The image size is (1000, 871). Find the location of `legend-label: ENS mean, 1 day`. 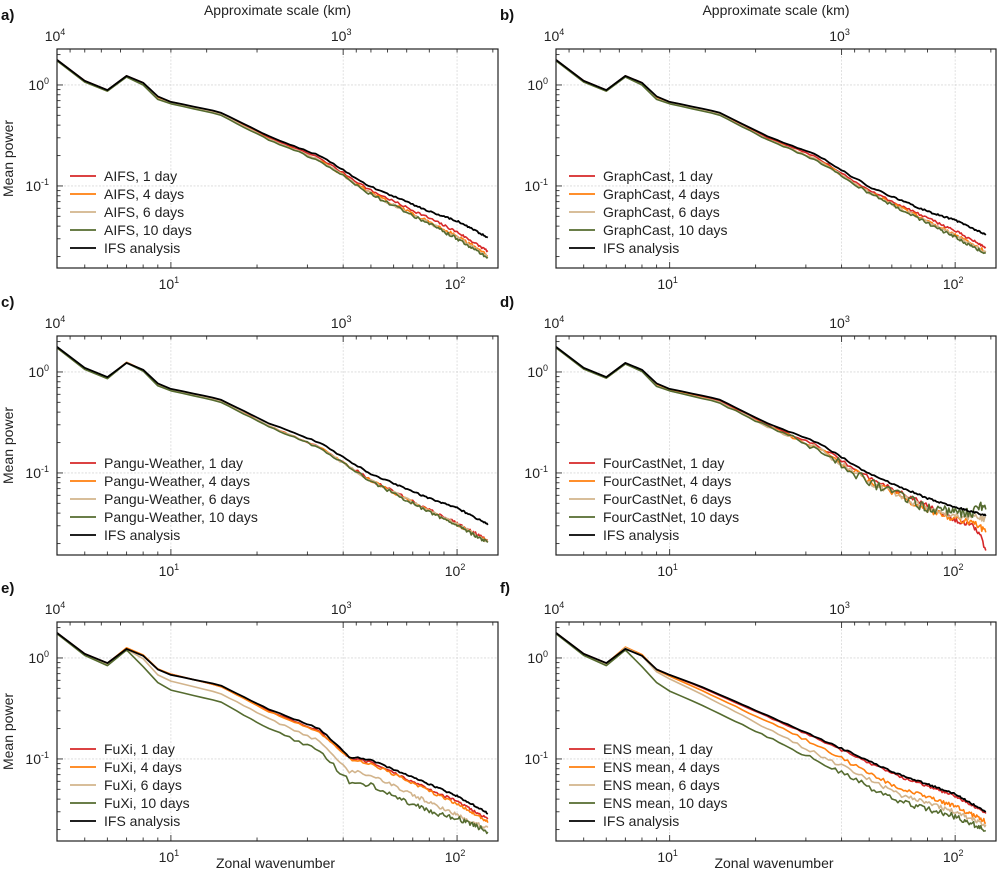

legend-label: ENS mean, 1 day is located at coordinates (658, 749).